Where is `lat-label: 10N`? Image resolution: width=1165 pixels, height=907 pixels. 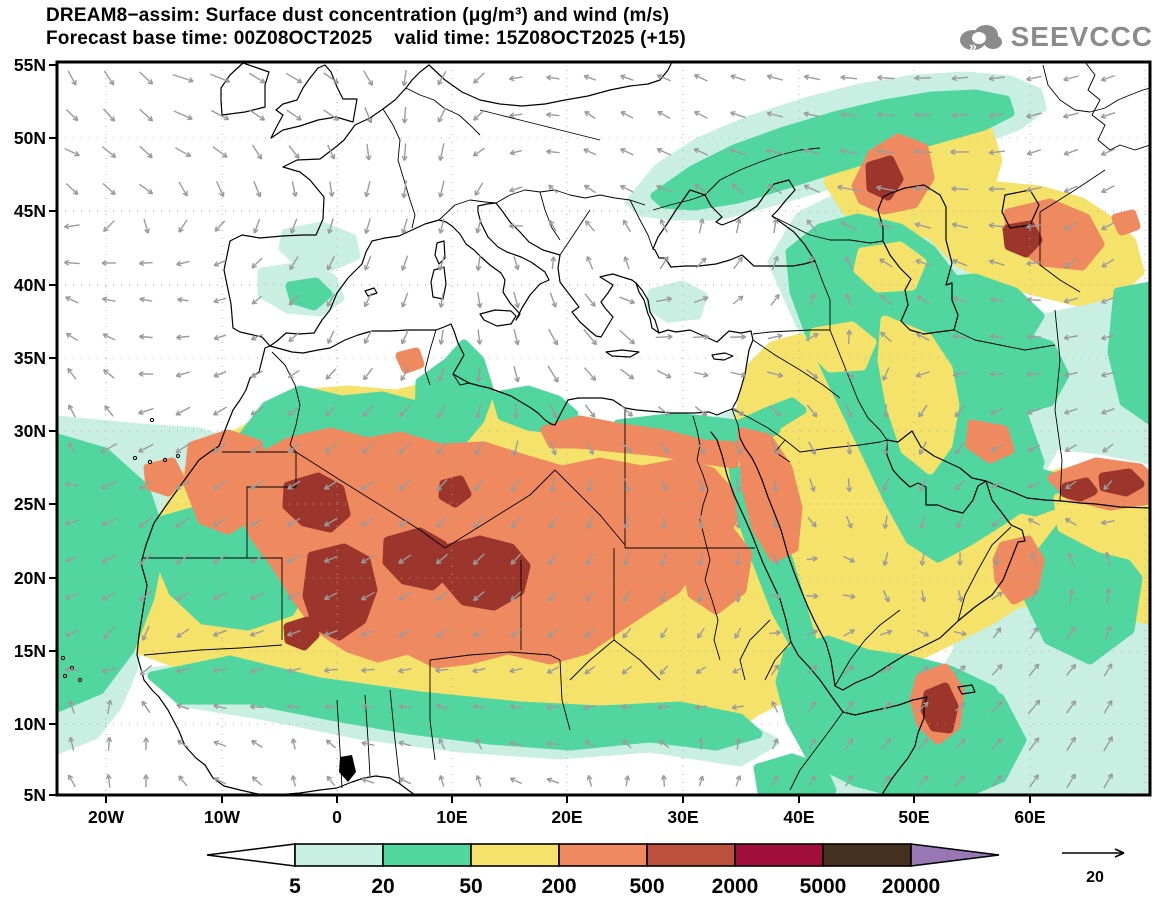 lat-label: 10N is located at coordinates (30, 724).